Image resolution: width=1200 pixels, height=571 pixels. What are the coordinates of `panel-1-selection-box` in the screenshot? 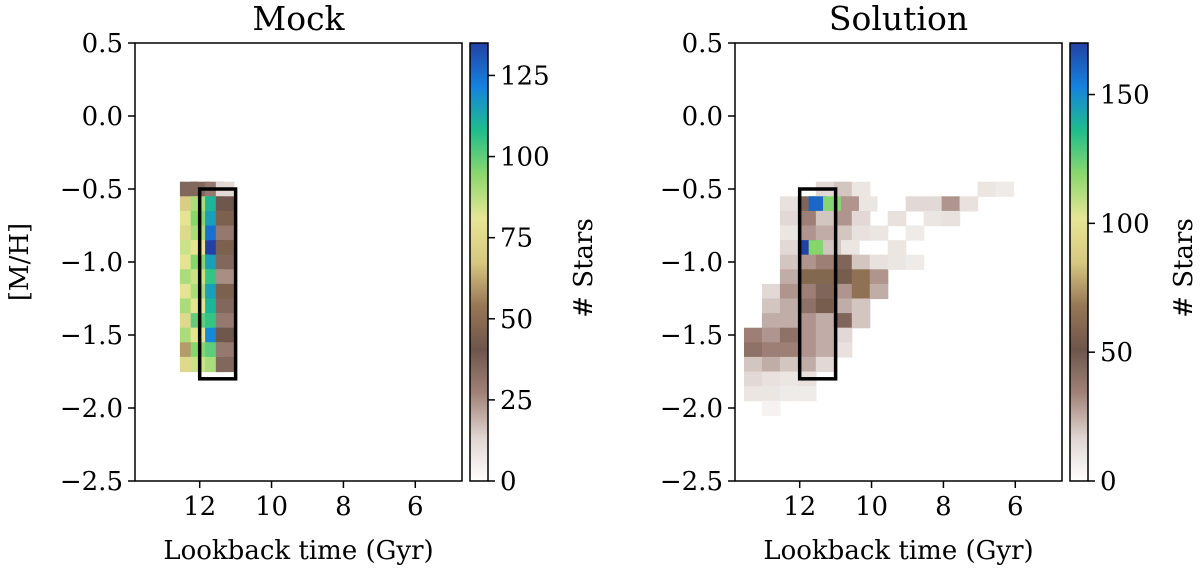 It's located at (217, 284).